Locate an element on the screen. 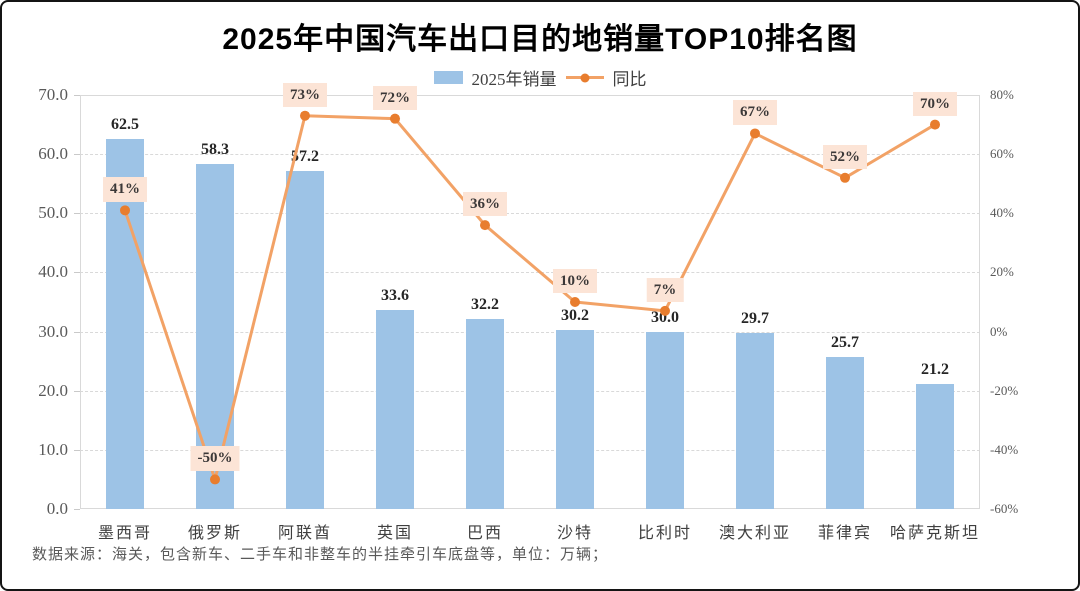  right-axis-tick-label: -40% is located at coordinates (1004, 449).